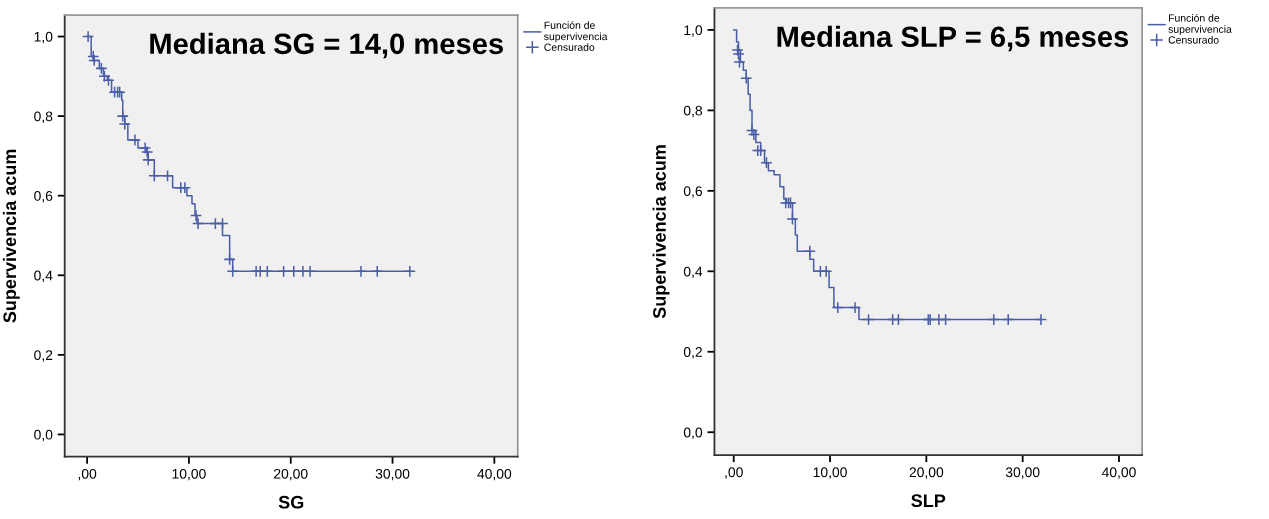 Image resolution: width=1269 pixels, height=519 pixels. What do you see at coordinates (326, 45) in the screenshot?
I see `annotation: Mediana SG = 14,0 meses` at bounding box center [326, 45].